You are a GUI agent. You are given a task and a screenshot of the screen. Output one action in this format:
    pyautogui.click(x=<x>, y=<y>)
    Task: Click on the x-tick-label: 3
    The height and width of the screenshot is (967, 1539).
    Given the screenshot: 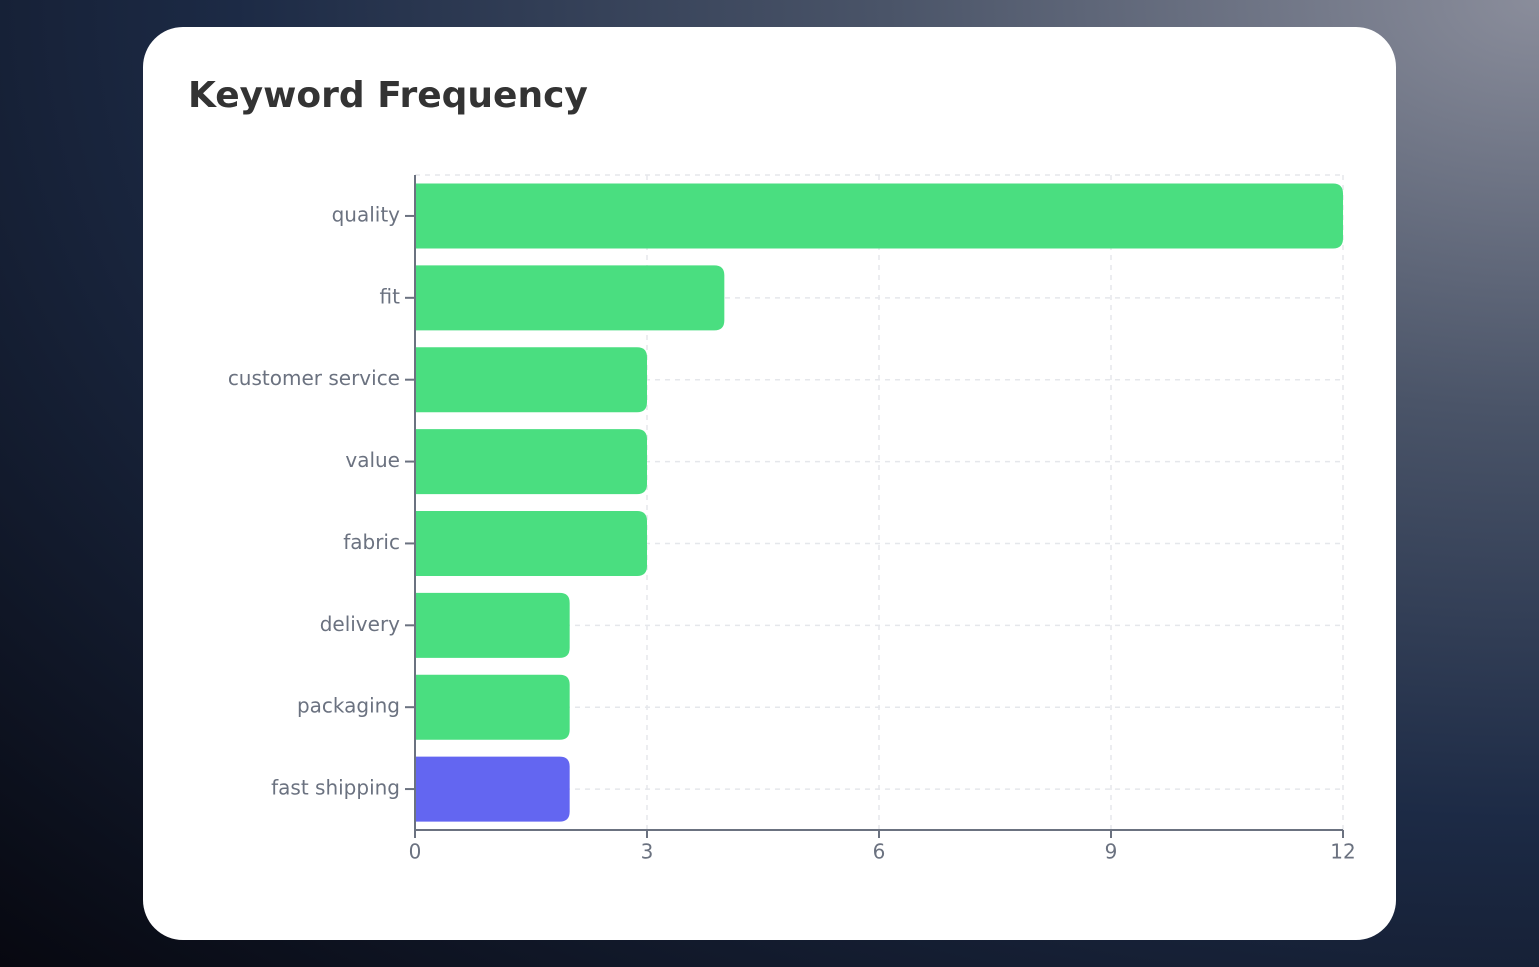 What is the action you would take?
    pyautogui.click(x=647, y=852)
    